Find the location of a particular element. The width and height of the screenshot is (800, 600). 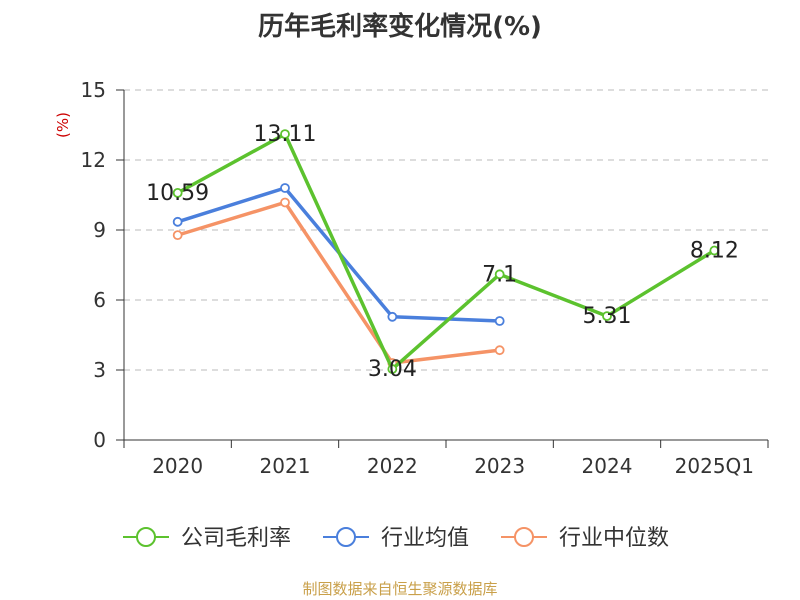

x-tick-label: 2022 is located at coordinates (392, 466).